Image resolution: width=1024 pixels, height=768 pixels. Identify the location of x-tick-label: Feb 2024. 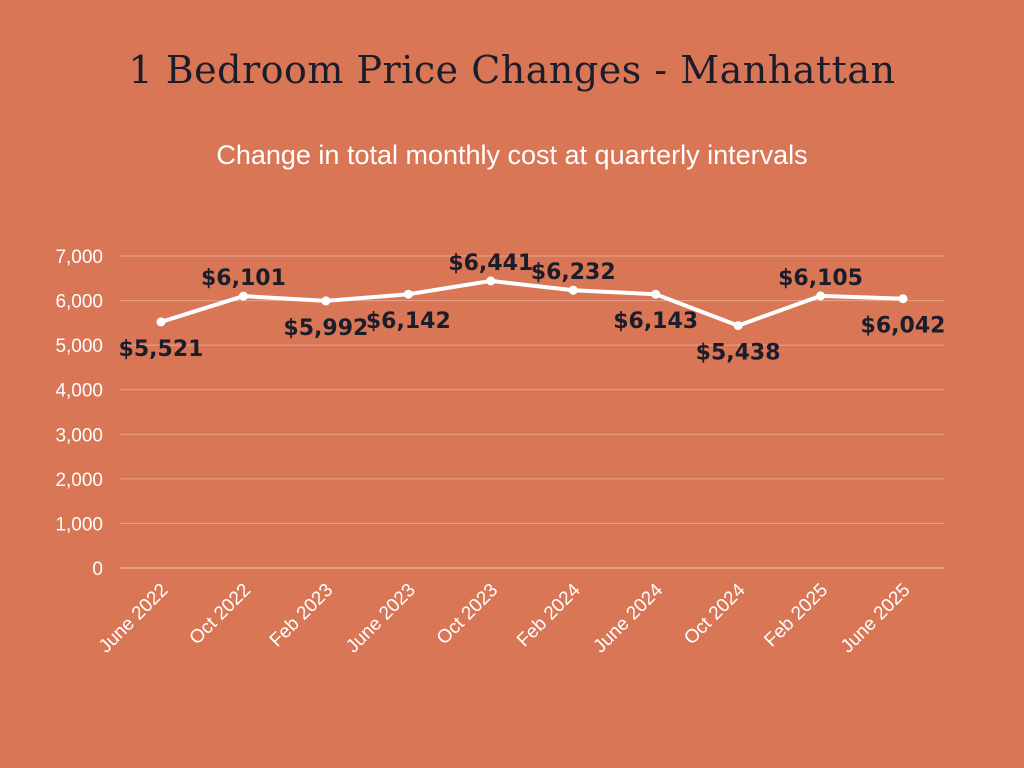
(549, 615).